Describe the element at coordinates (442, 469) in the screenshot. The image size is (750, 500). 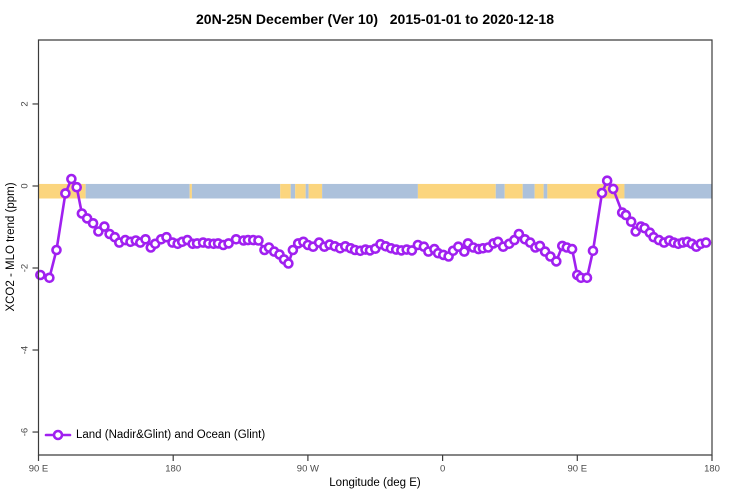
I see `x-tick-label: 0` at that location.